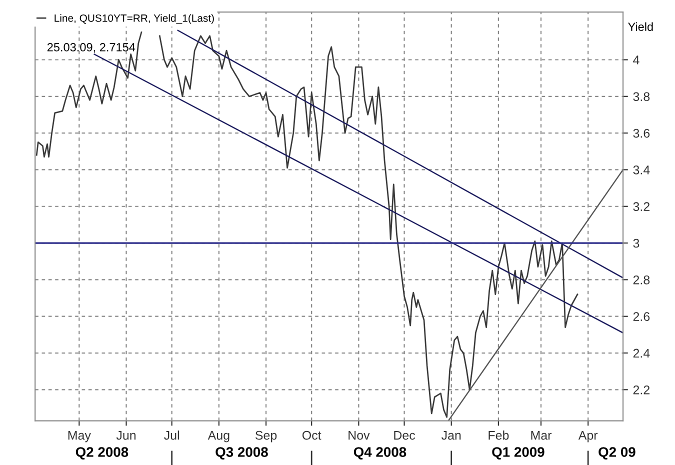 This screenshot has height=465, width=675. What do you see at coordinates (266, 436) in the screenshot?
I see `x-tick-label: Sep` at bounding box center [266, 436].